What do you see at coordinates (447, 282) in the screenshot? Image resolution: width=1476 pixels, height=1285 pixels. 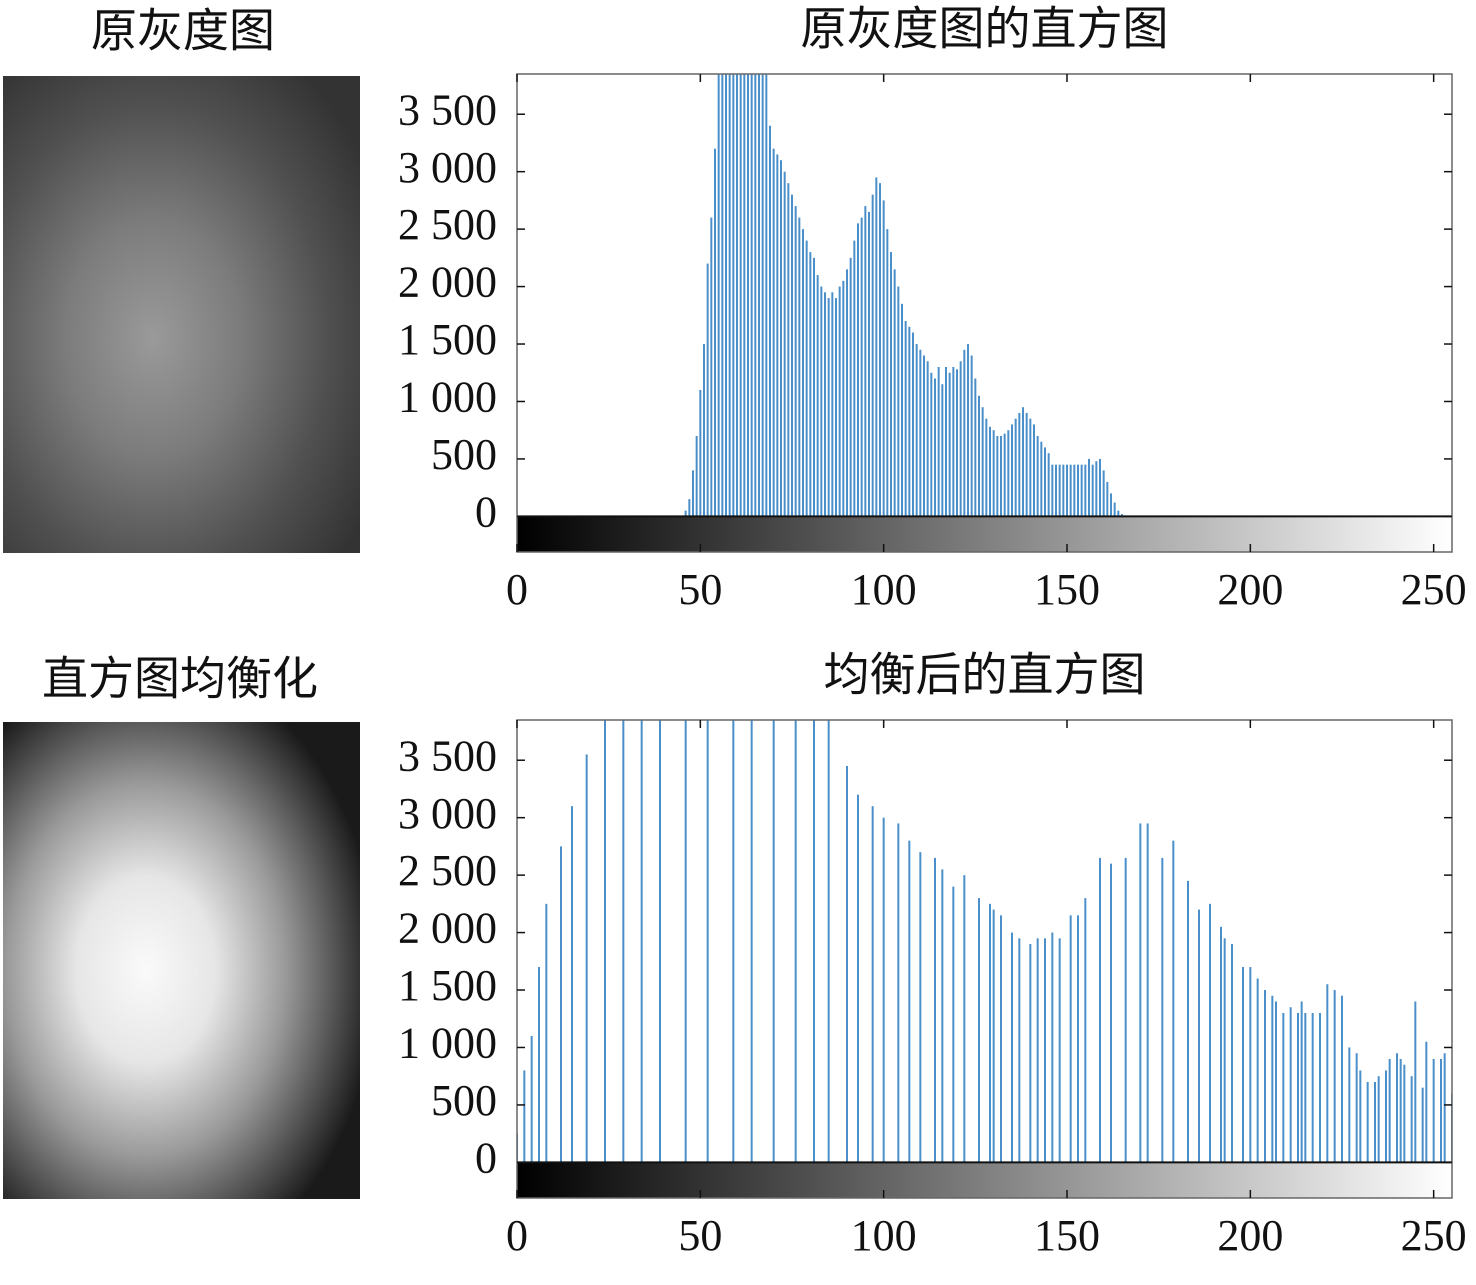 I see `y-tick-label: 2 000` at bounding box center [447, 282].